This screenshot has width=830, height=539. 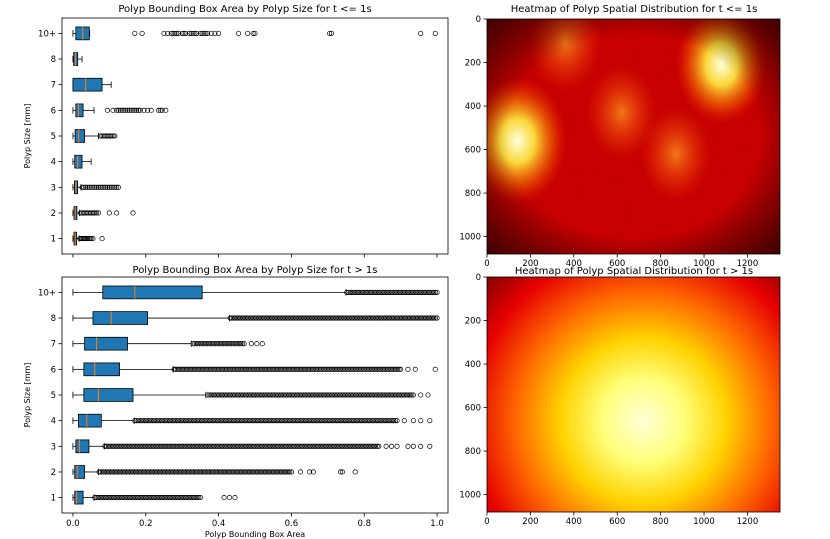 What do you see at coordinates (255, 534) in the screenshot?
I see `box-bottom-xlabel: Polyp Bounding Box Area` at bounding box center [255, 534].